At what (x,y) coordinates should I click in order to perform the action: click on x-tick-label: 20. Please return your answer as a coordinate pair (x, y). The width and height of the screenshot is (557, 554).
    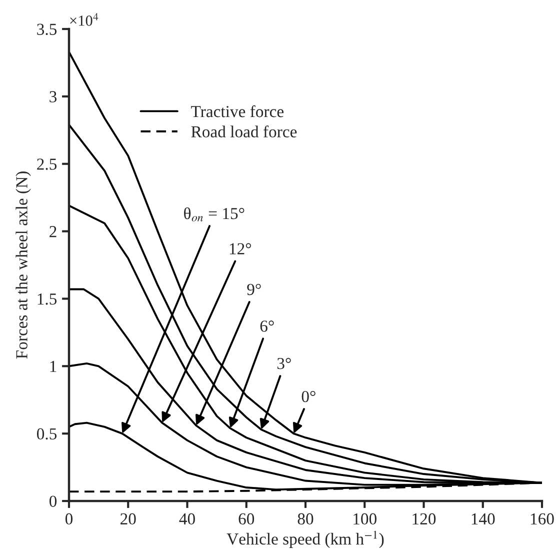
    Looking at the image, I should click on (128, 519).